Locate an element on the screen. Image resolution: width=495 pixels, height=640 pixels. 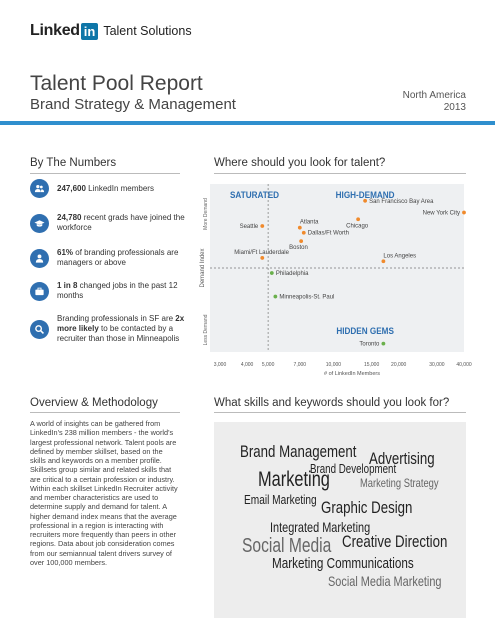
stat-members: 247,600 LinkedIn members is located at coordinates (108, 188).